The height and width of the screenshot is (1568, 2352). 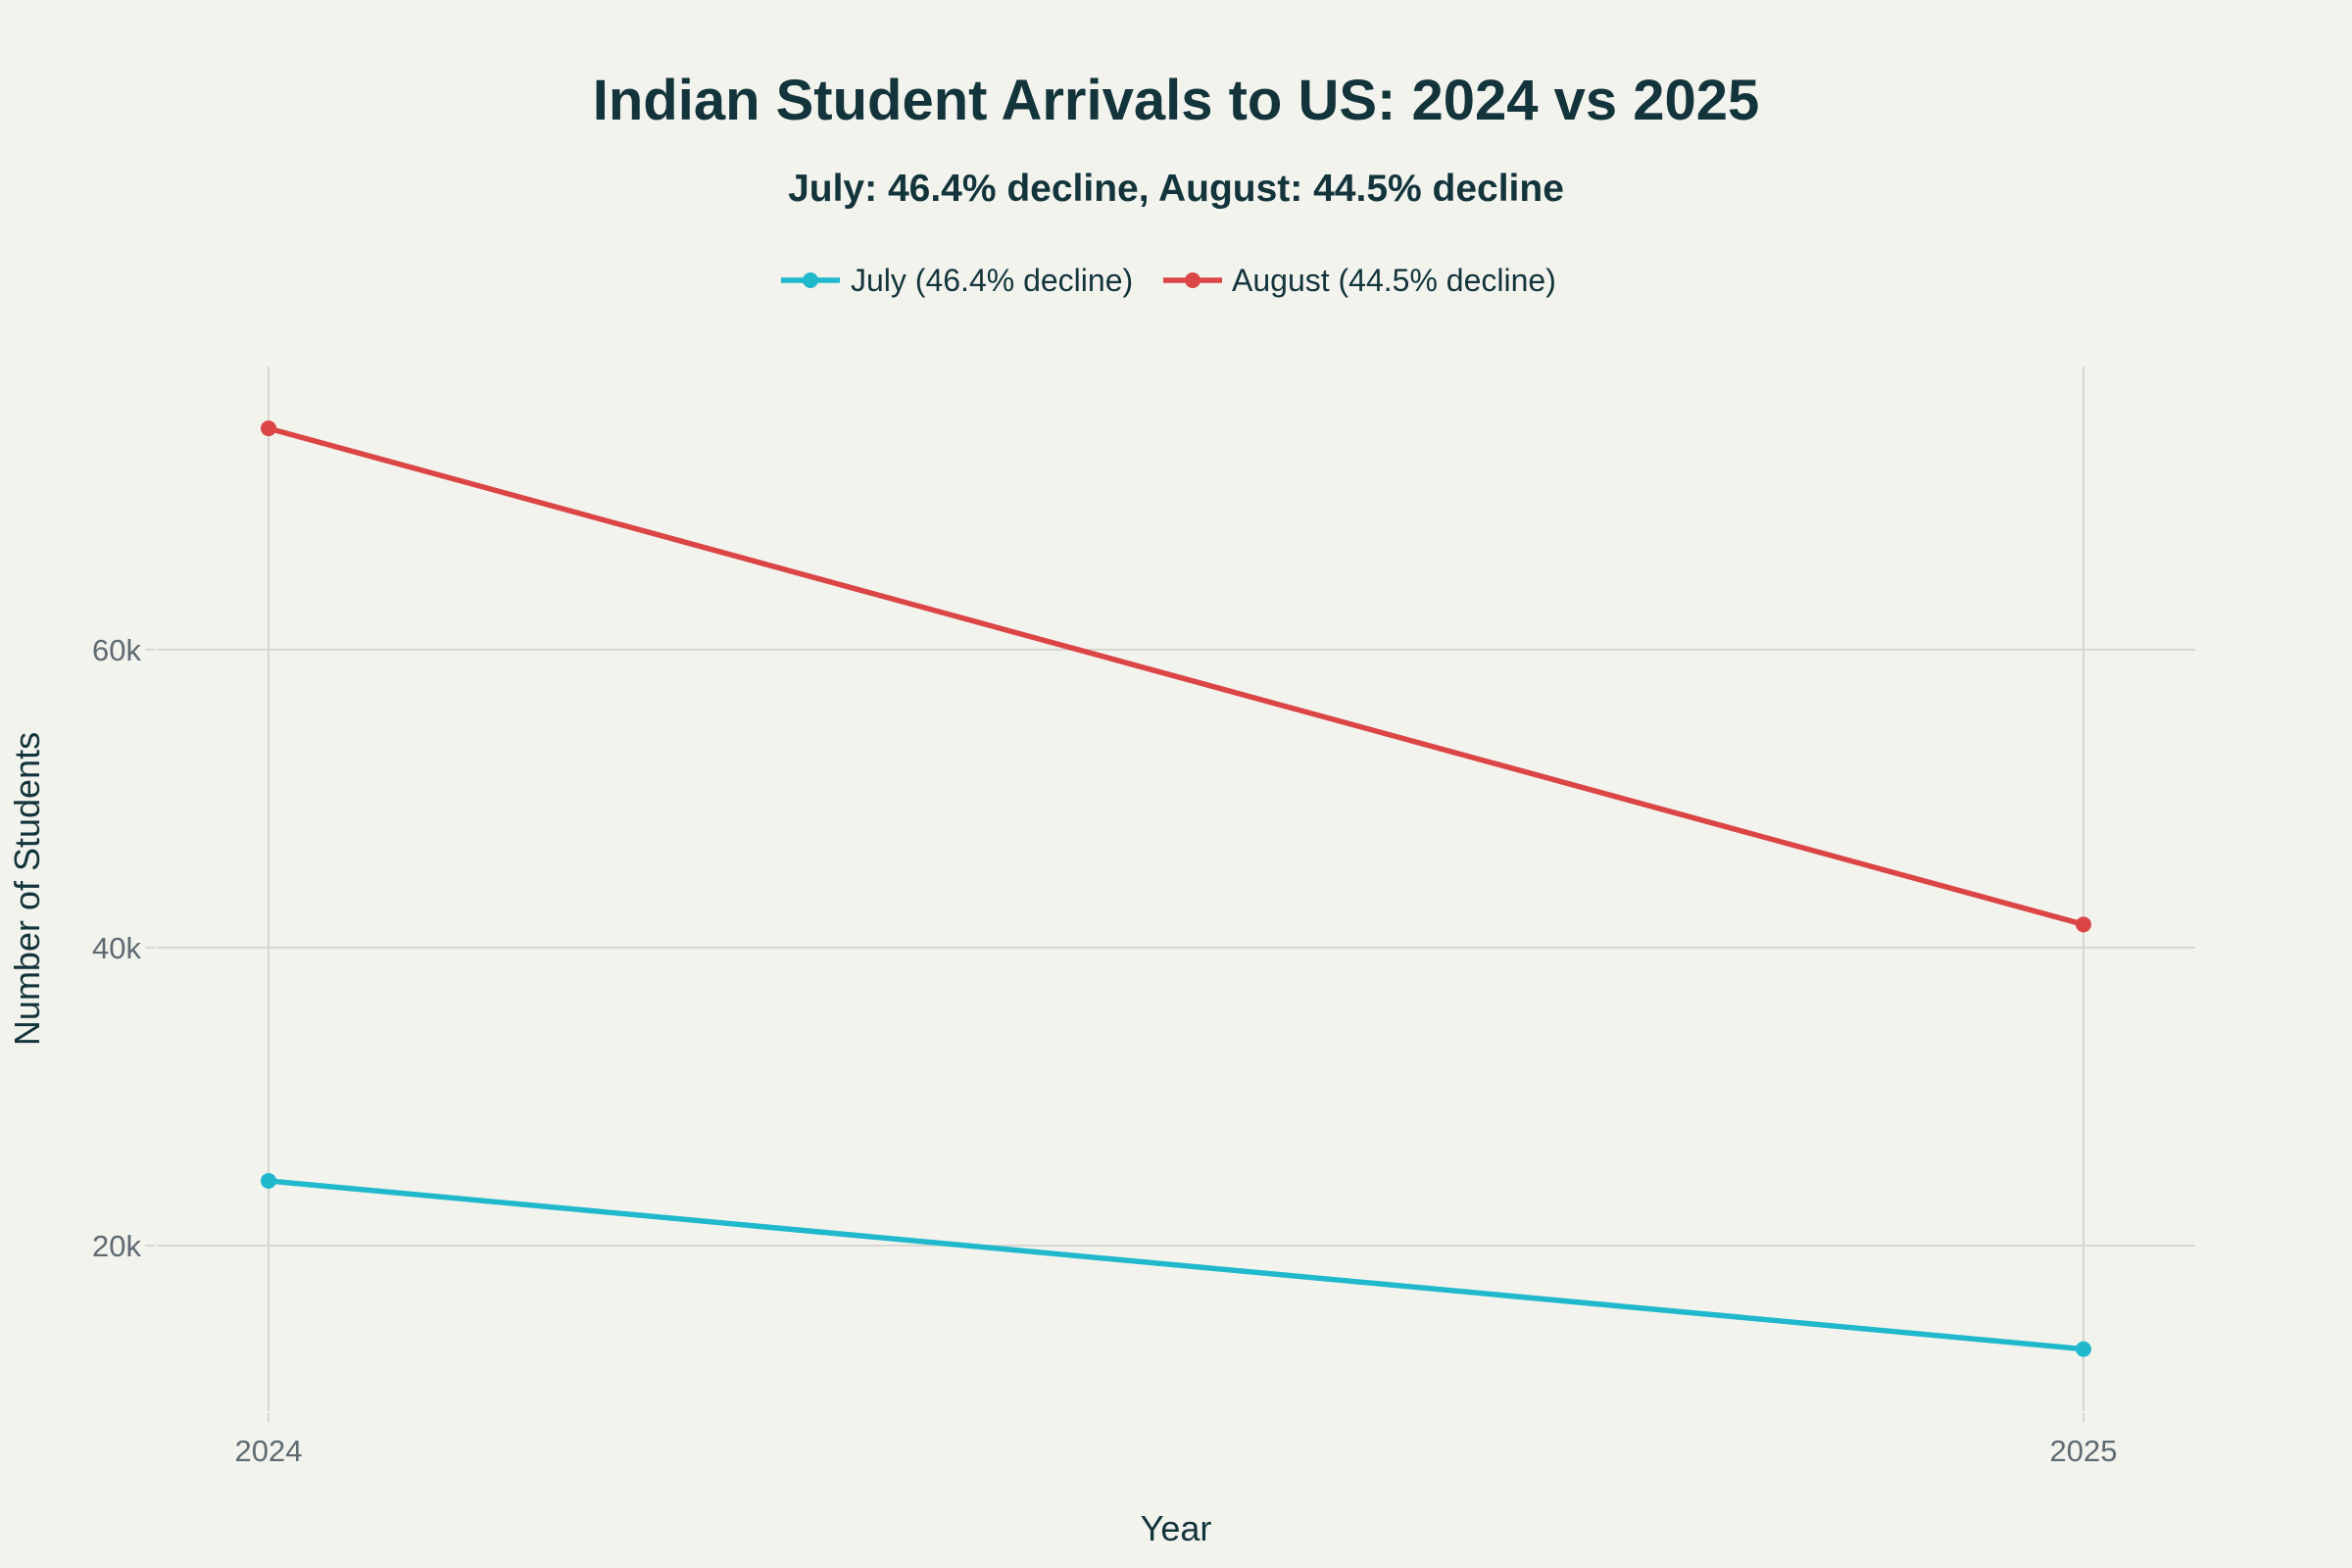 I want to click on series-line-july, so click(x=1176, y=1265).